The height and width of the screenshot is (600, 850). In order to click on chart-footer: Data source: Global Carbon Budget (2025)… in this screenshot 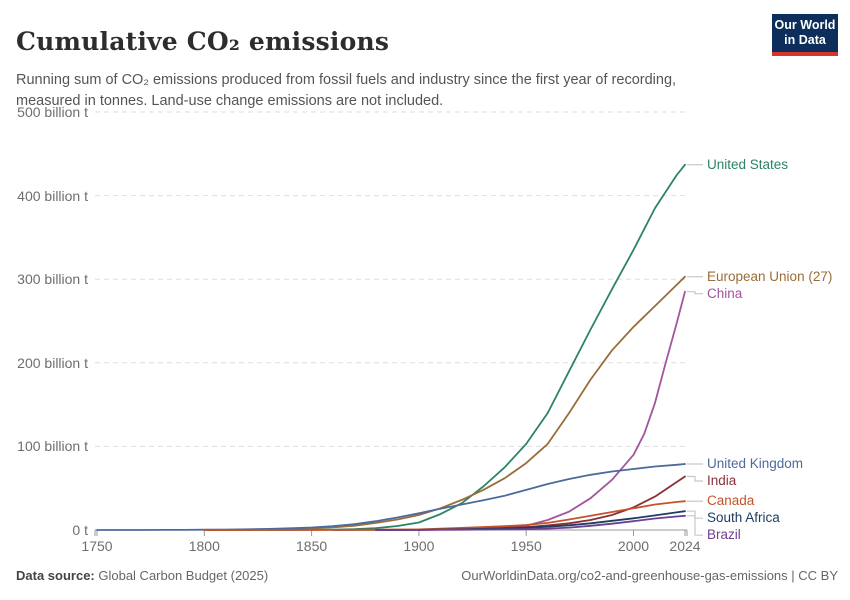, I will do `click(425, 580)`.